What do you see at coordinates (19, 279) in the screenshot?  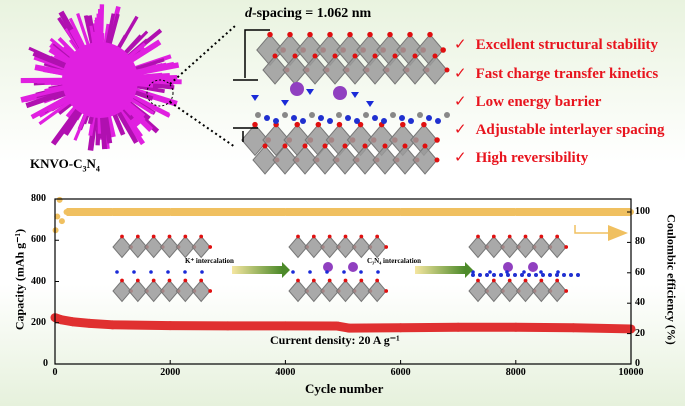 I see `y-axis-label: Capacity (mAh g⁻¹)` at bounding box center [19, 279].